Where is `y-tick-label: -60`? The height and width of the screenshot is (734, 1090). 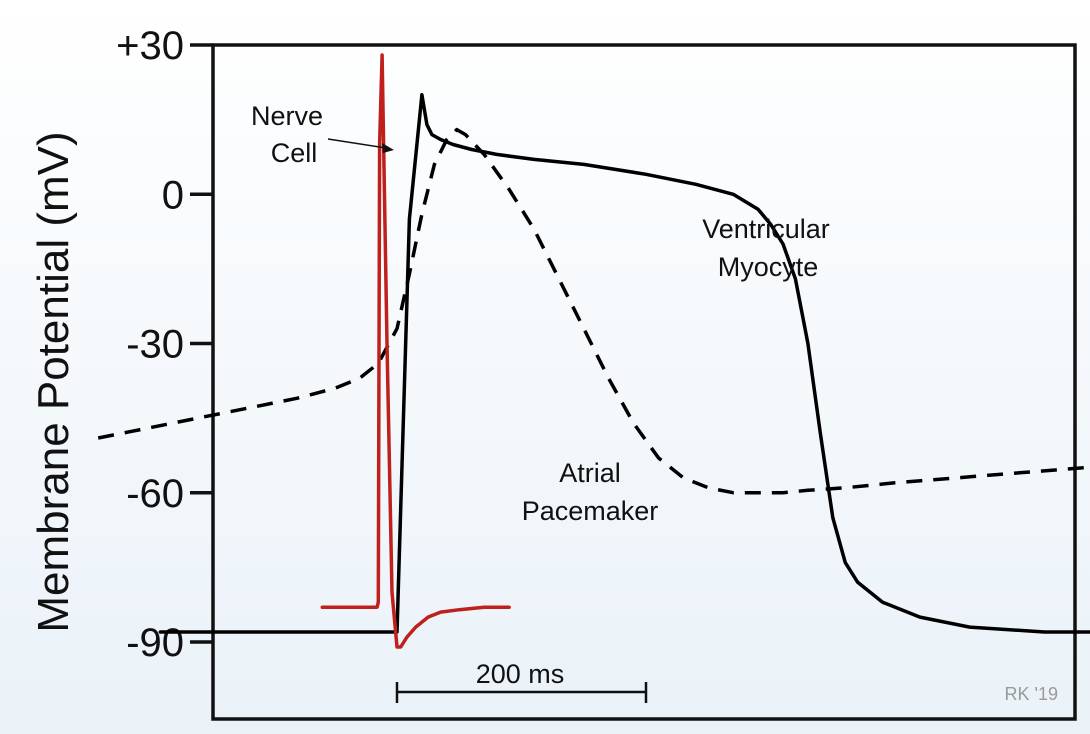
y-tick-label: -60 is located at coordinates (155, 494).